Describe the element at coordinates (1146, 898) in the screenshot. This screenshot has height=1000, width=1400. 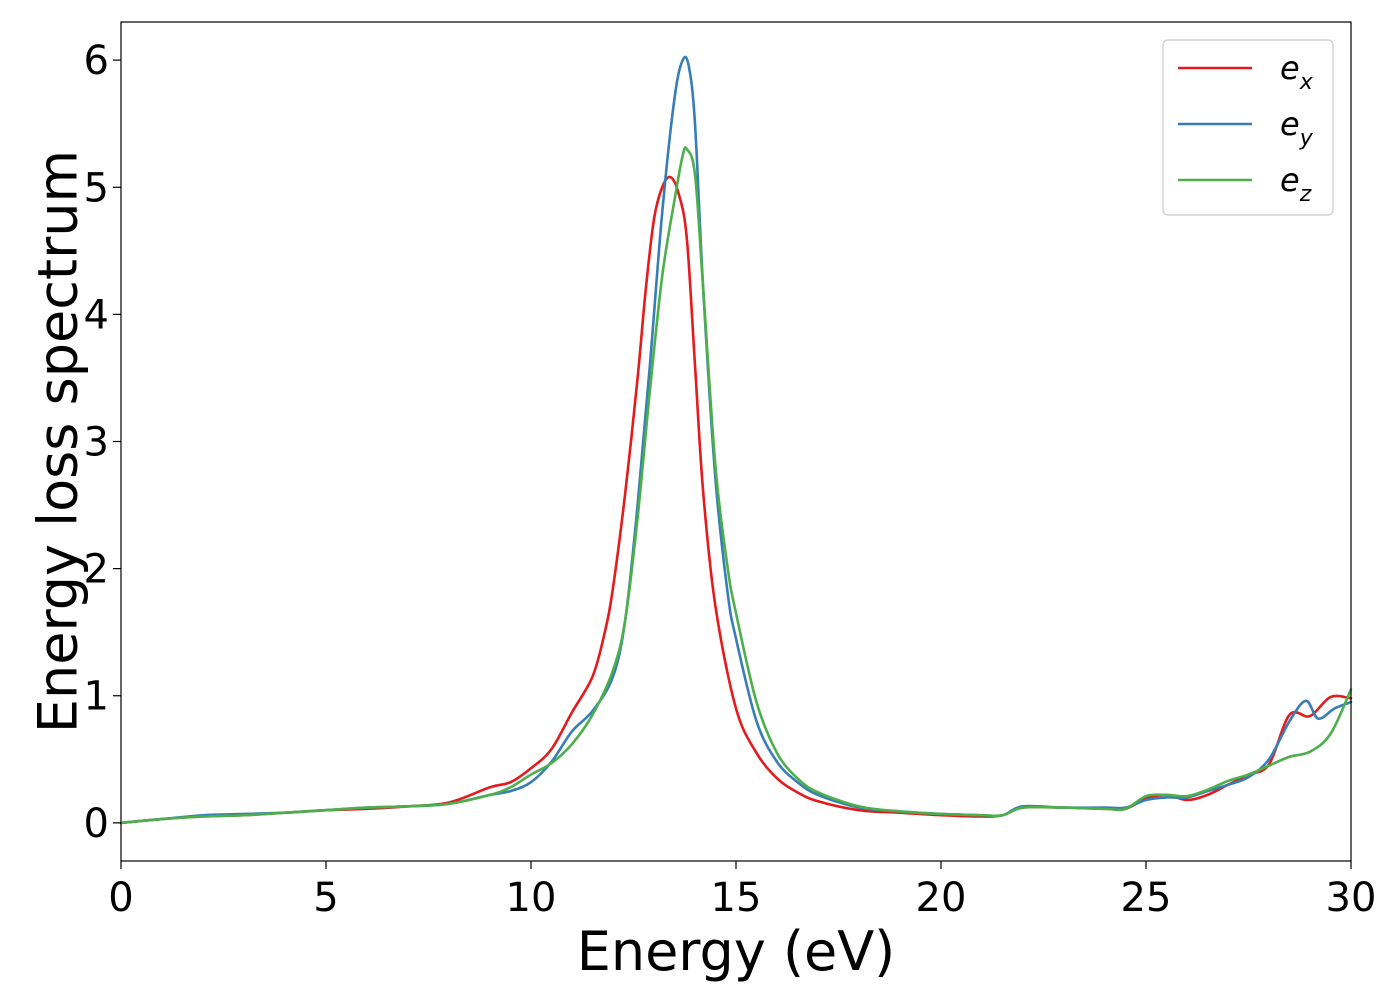
I see `x-tick-label: 25` at that location.